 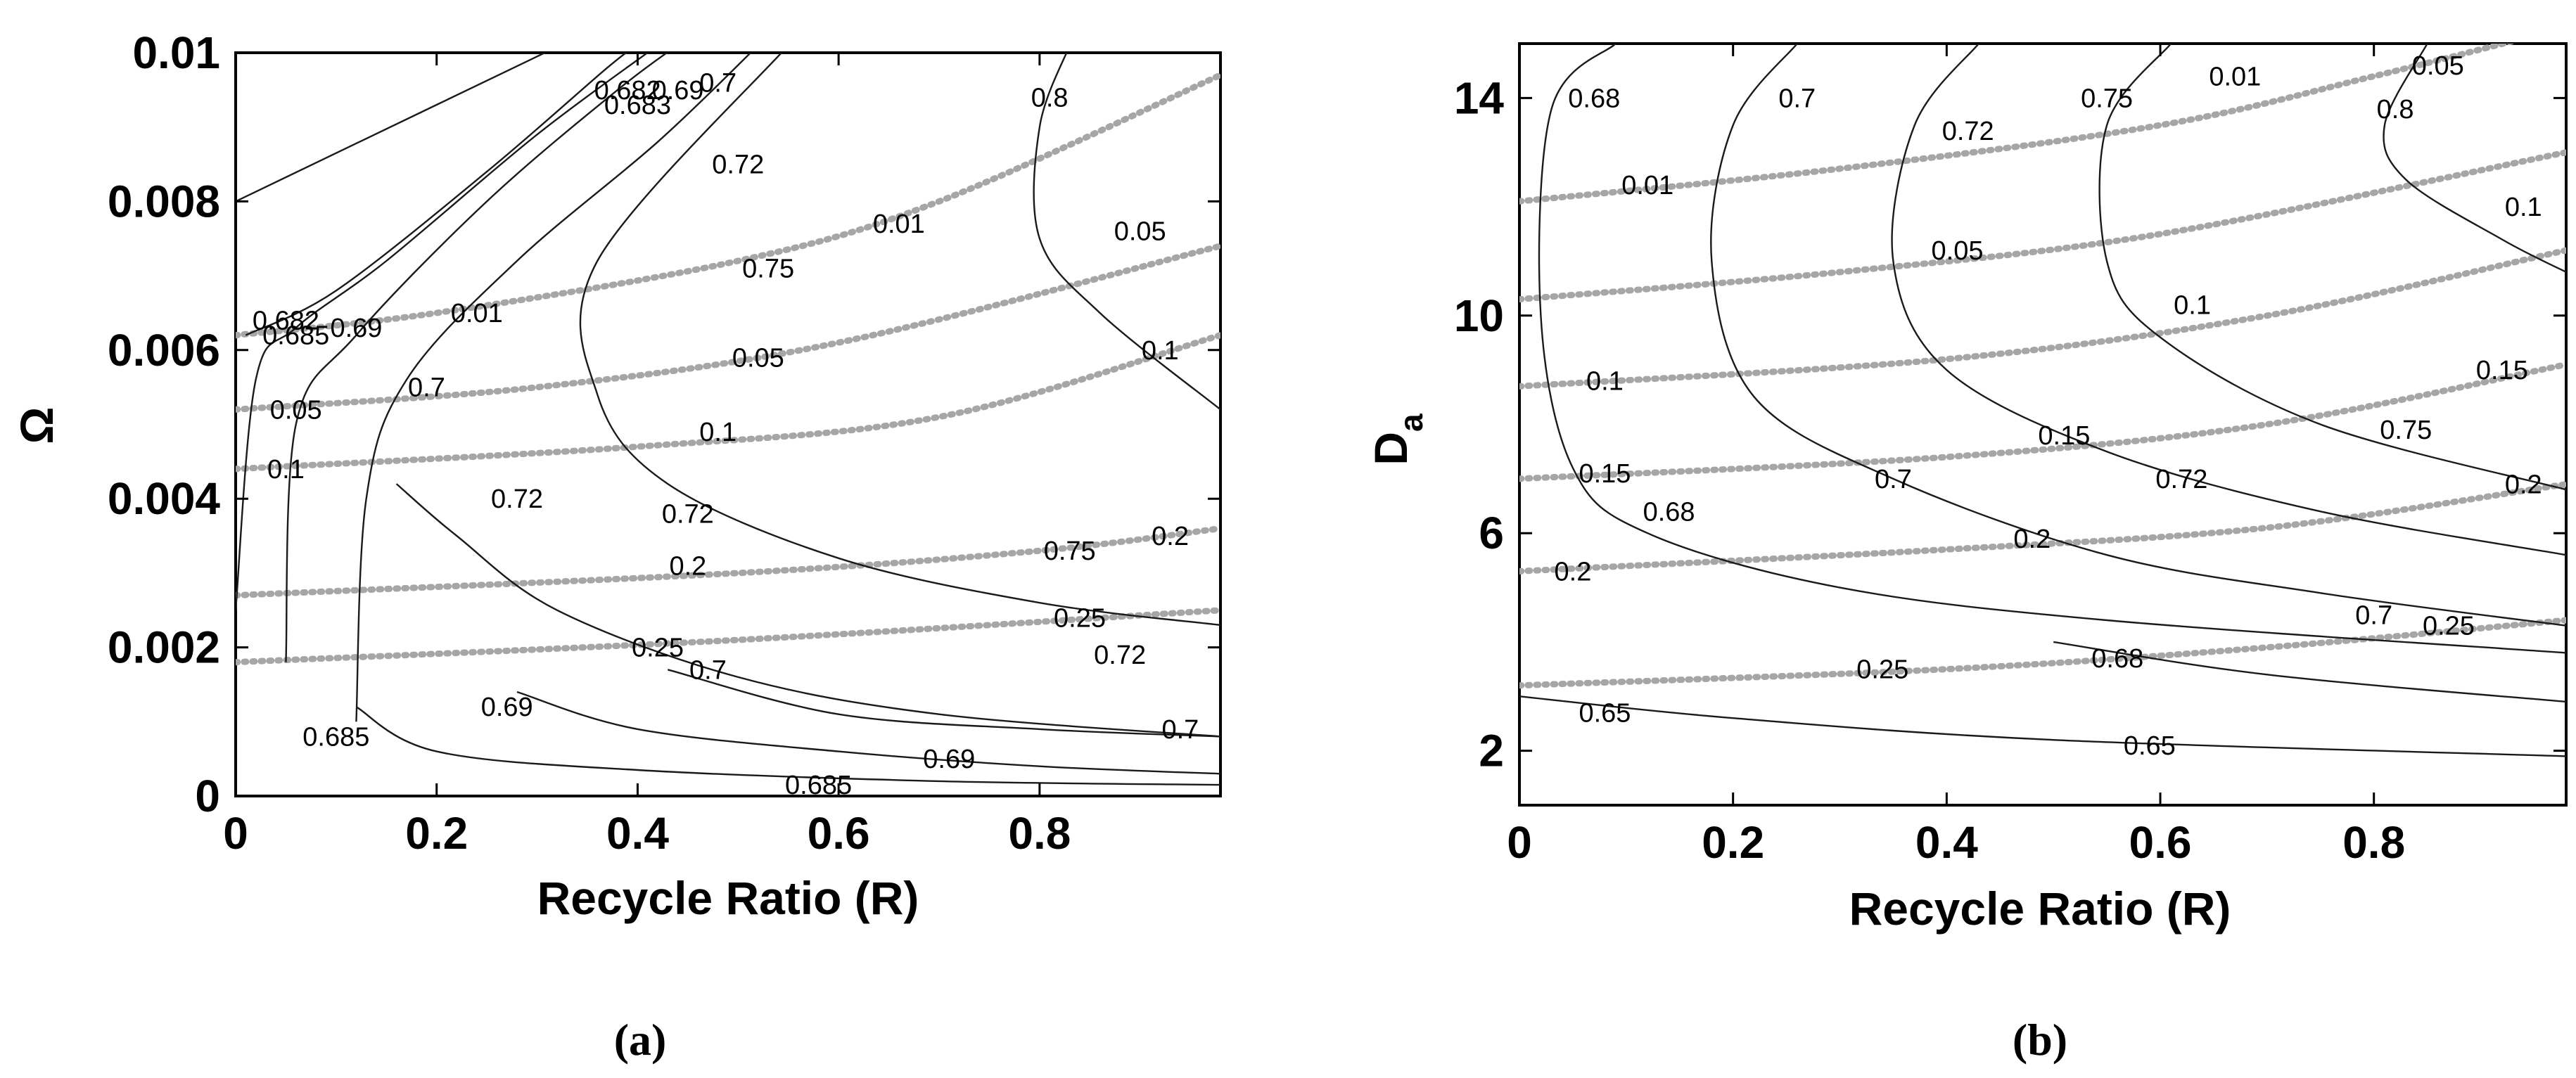 I want to click on panel-b-y-tick-label: 10, so click(x=1479, y=315).